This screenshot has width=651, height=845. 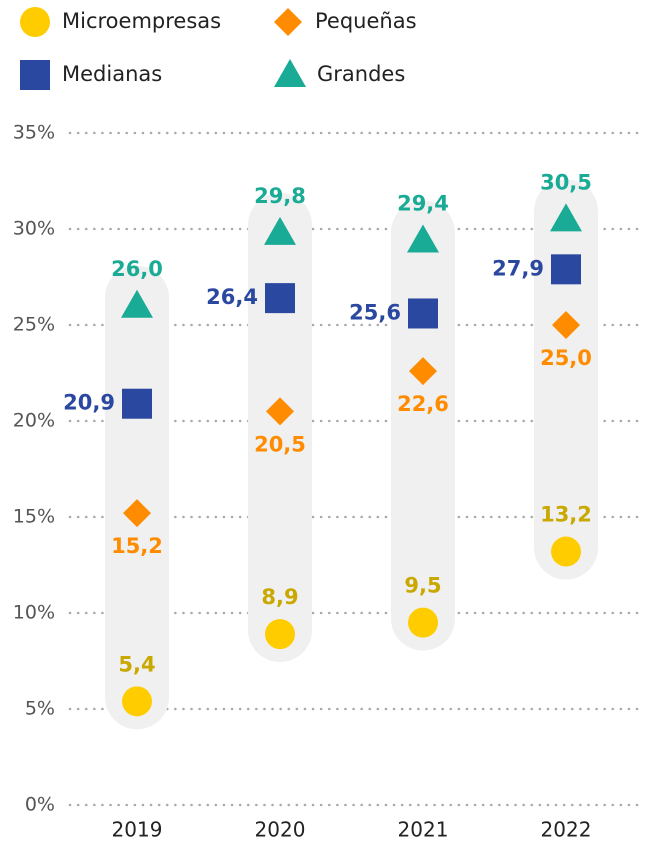 What do you see at coordinates (137, 830) in the screenshot?
I see `x-tick-label: 2019` at bounding box center [137, 830].